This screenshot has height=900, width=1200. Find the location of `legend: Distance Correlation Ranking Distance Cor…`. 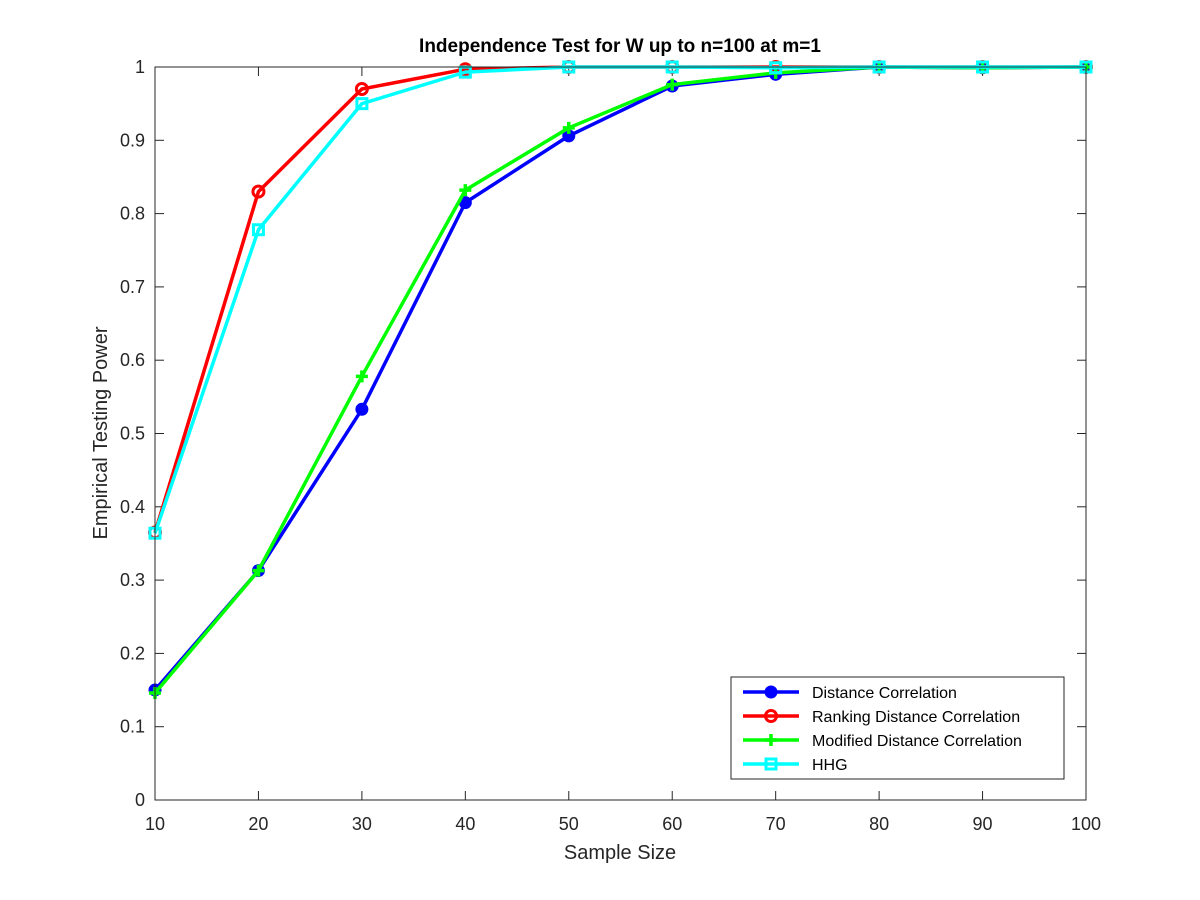

legend: Distance Correlation Ranking Distance Cor… is located at coordinates (897, 728).